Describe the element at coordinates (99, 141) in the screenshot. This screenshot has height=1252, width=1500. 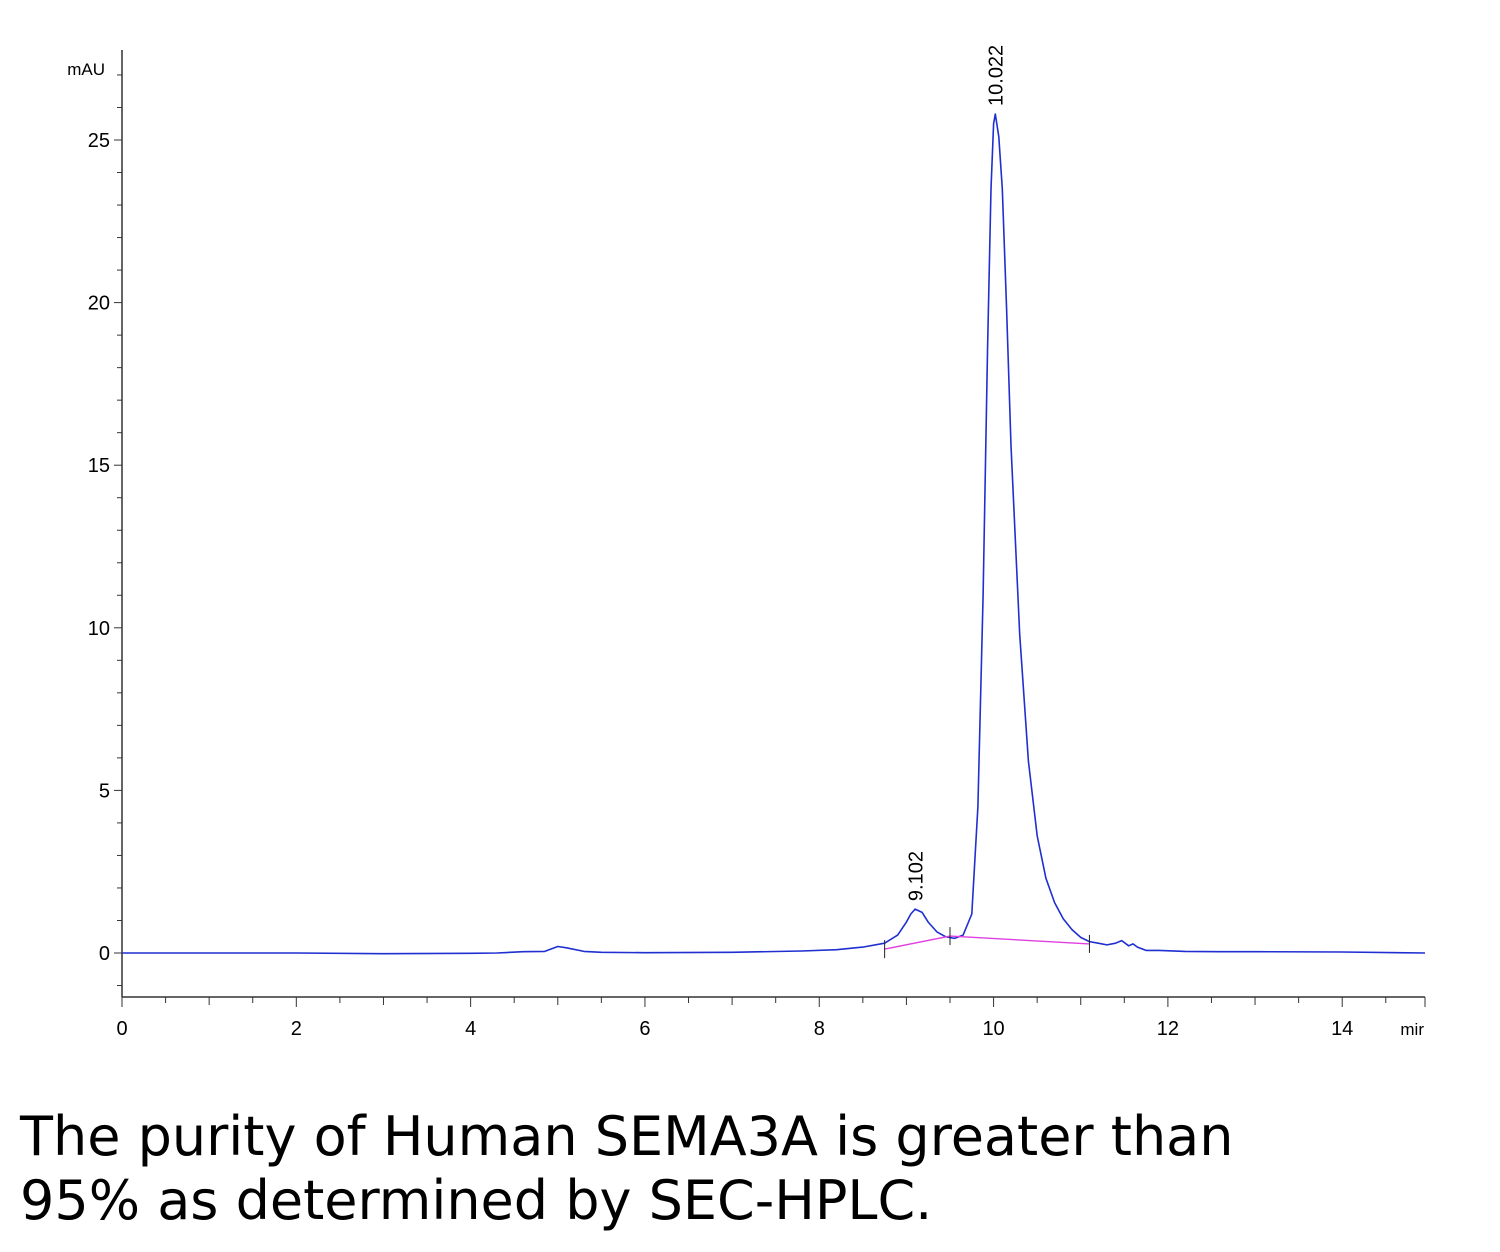
I see `y-tick-label: 25` at that location.